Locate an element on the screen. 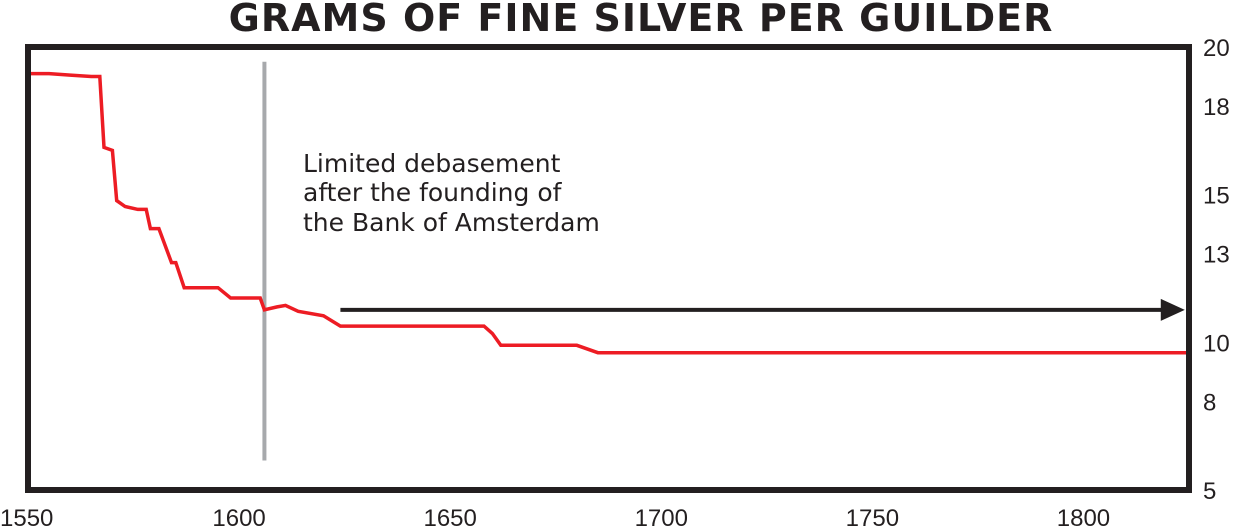 Image resolution: width=1236 pixels, height=528 pixels. annotation-line: Limited debasement is located at coordinates (432, 163).